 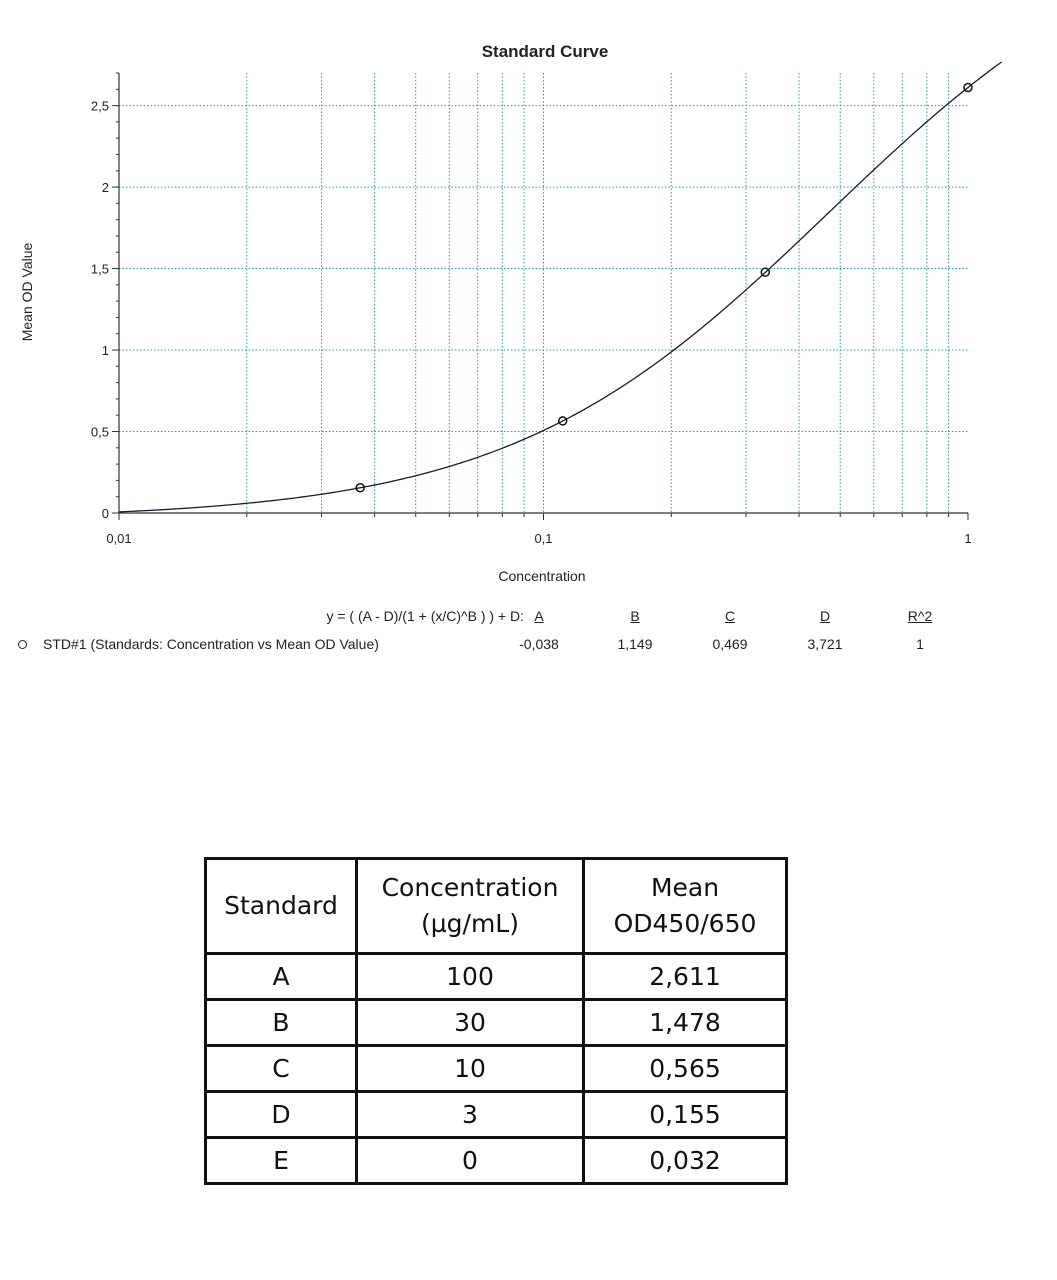 What do you see at coordinates (470, 1114) in the screenshot?
I see `cell-concentration: 3` at bounding box center [470, 1114].